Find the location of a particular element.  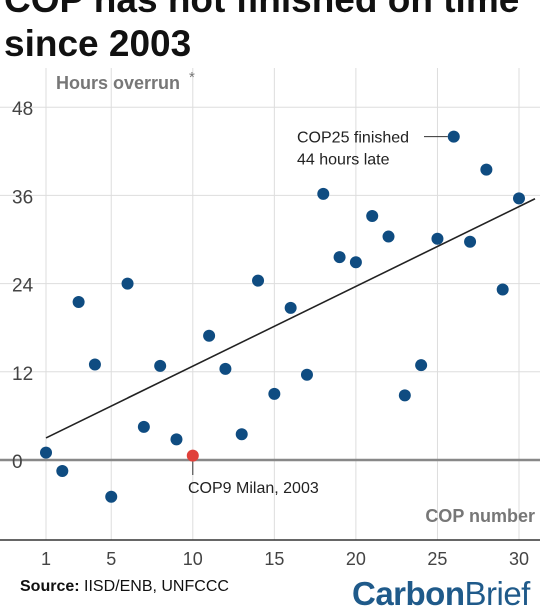

x-axis-label: COP number is located at coordinates (480, 516).